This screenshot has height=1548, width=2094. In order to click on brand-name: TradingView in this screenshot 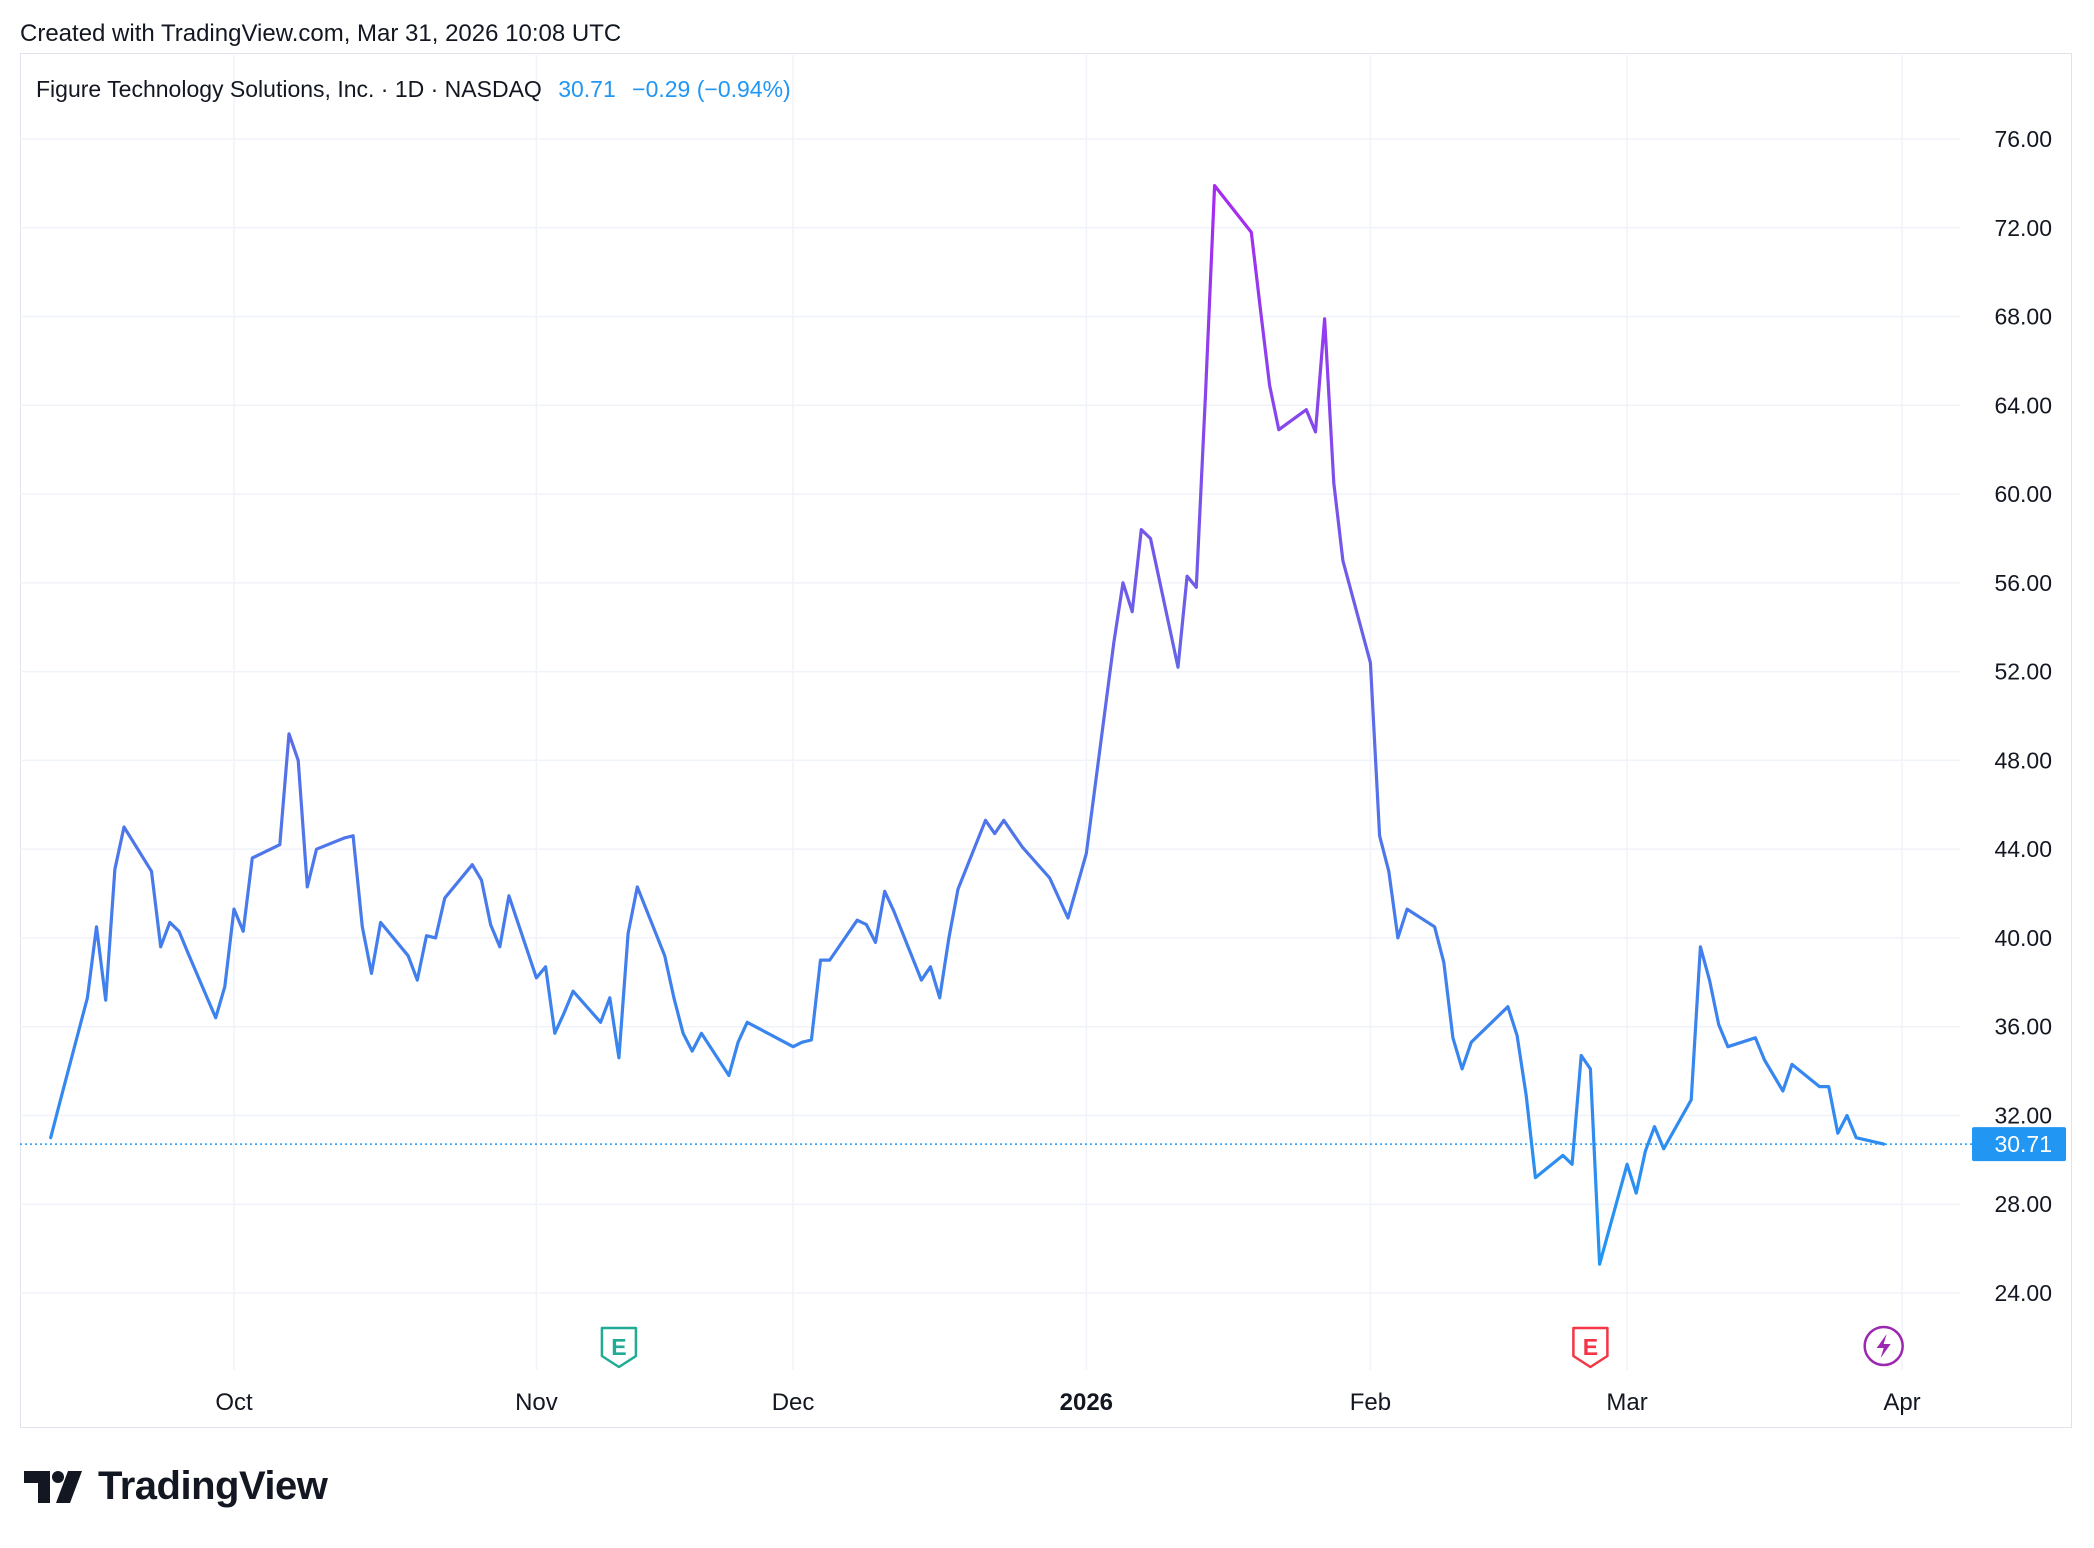, I will do `click(213, 1486)`.